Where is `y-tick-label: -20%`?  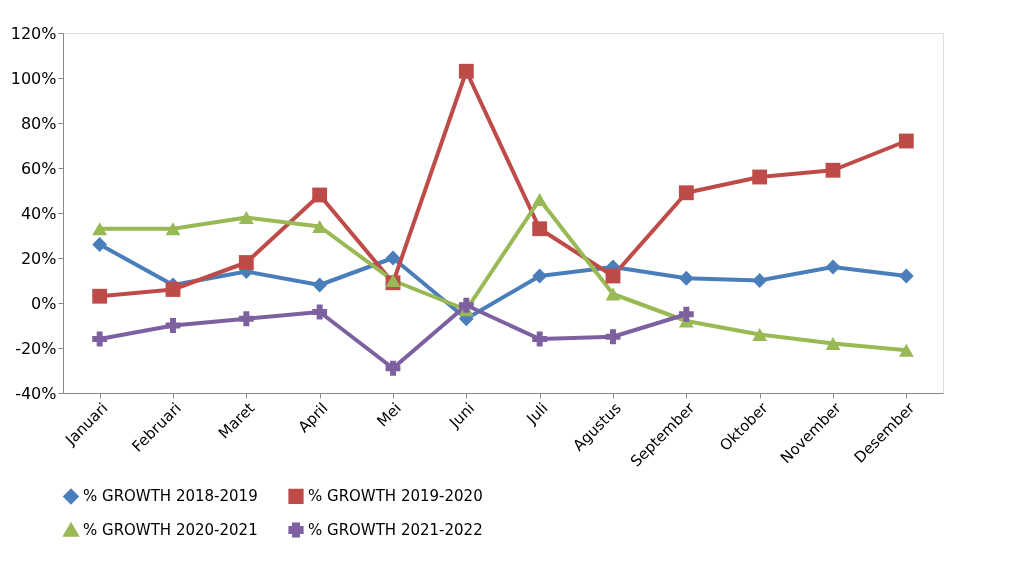 y-tick-label: -20% is located at coordinates (36, 348).